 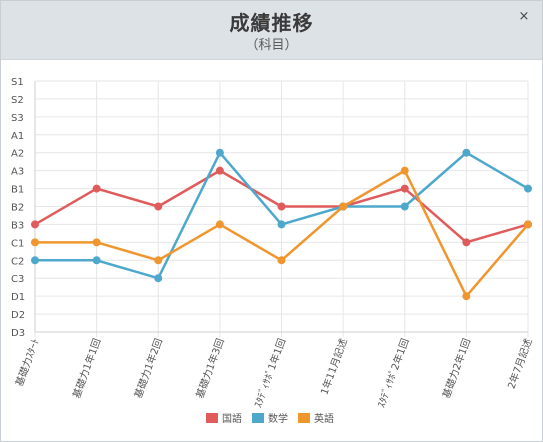 What do you see at coordinates (27, 362) in the screenshot?
I see `x-tick-label: 基礎力ｽﾀｰﾄ` at bounding box center [27, 362].